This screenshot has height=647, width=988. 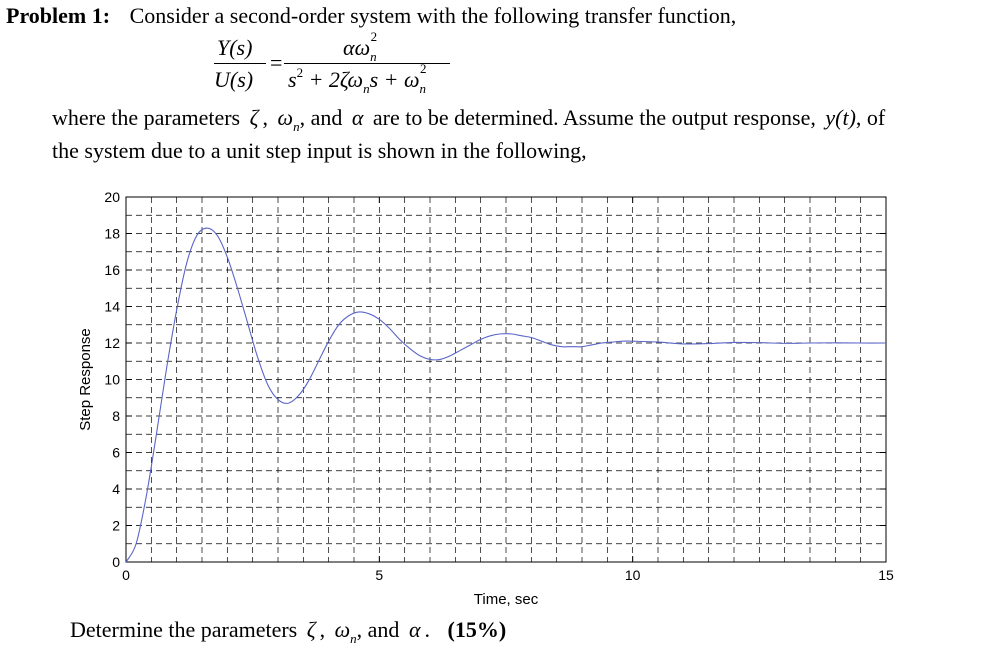 What do you see at coordinates (886, 575) in the screenshot?
I see `x-tick-label: 15` at bounding box center [886, 575].